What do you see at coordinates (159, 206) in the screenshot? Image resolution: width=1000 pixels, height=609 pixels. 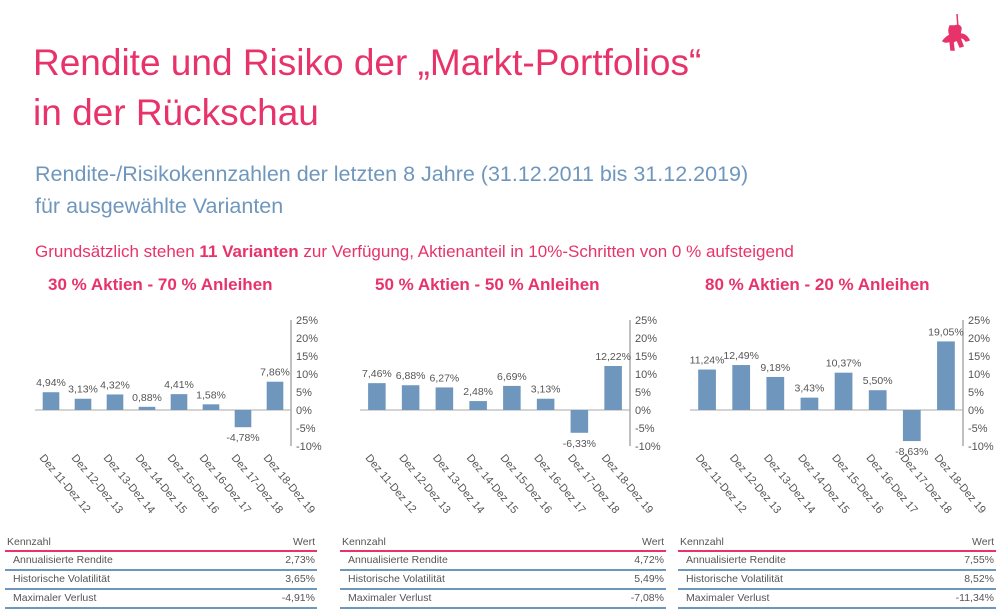 I see `subtitle-line-2: für ausgewählte Varianten` at bounding box center [159, 206].